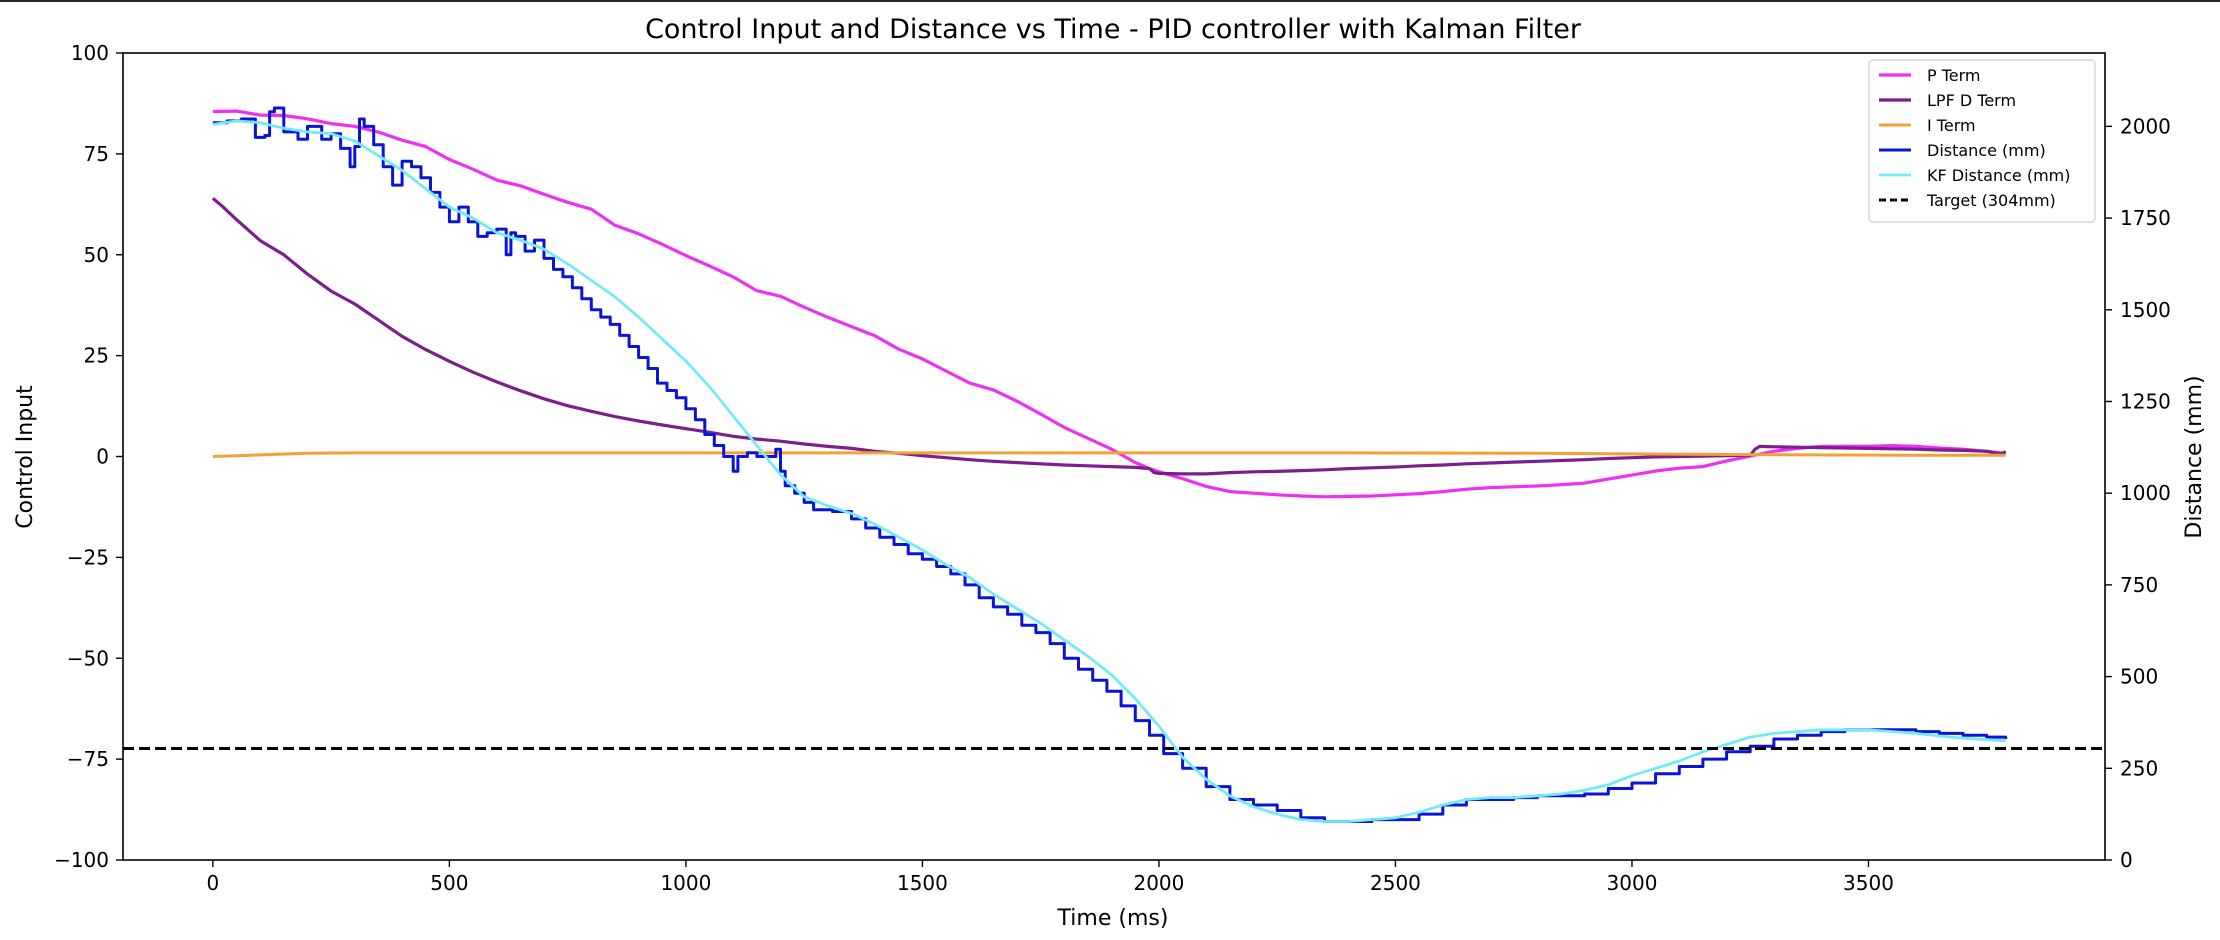 This screenshot has height=940, width=2220. What do you see at coordinates (1991, 200) in the screenshot?
I see `legend-label-target-304mm: Target (304mm)` at bounding box center [1991, 200].